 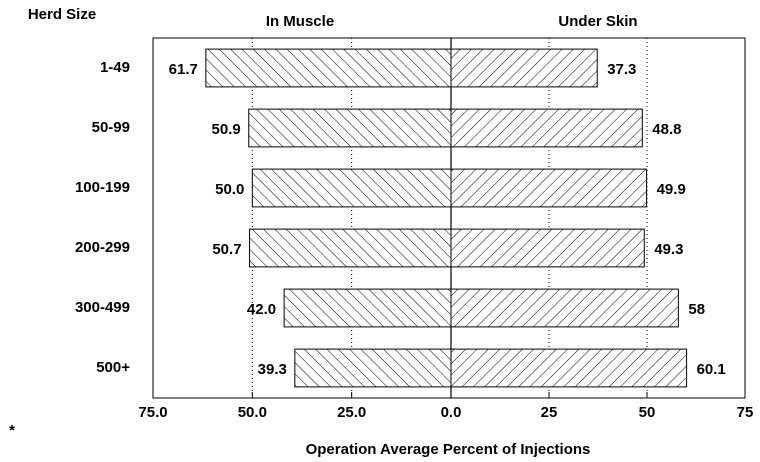 What do you see at coordinates (261, 309) in the screenshot?
I see `value-label: 42.0` at bounding box center [261, 309].